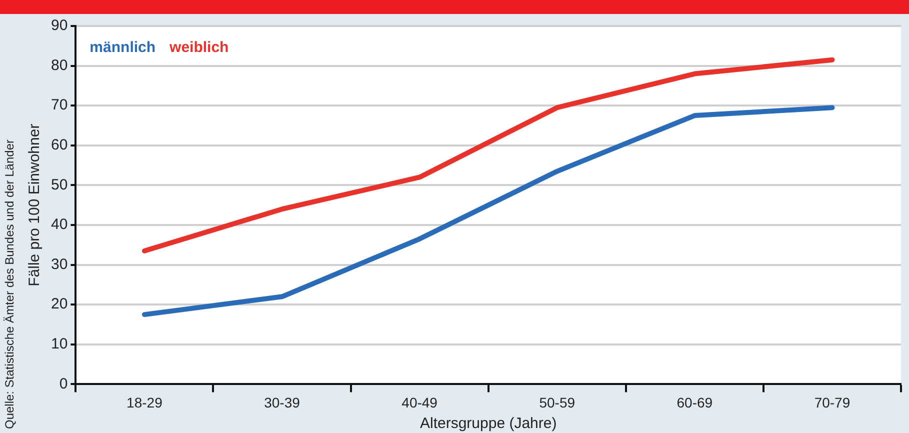 The height and width of the screenshot is (433, 909). What do you see at coordinates (59, 185) in the screenshot?
I see `y-tick-label: 50` at bounding box center [59, 185].